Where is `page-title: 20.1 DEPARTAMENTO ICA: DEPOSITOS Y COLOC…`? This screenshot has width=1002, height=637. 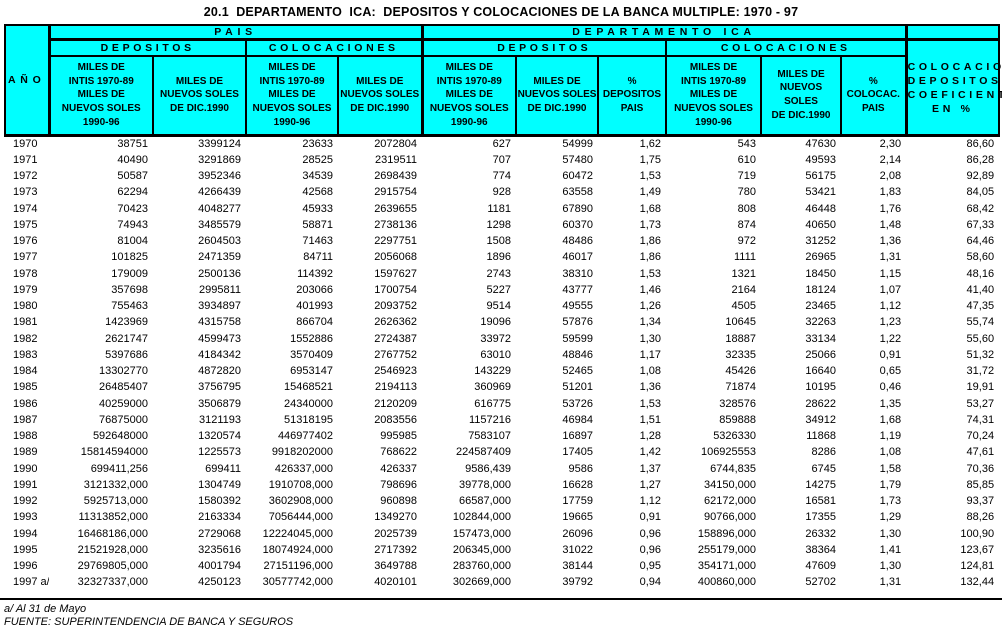
page-title: 20.1 DEPARTAMENTO ICA: DEPOSITOS Y COLOC… is located at coordinates (501, 12).